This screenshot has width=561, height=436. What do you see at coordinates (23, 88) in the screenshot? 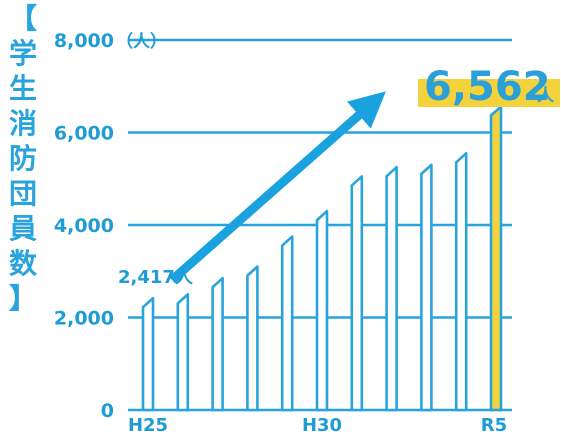
I see `title-char: 生` at bounding box center [23, 88].